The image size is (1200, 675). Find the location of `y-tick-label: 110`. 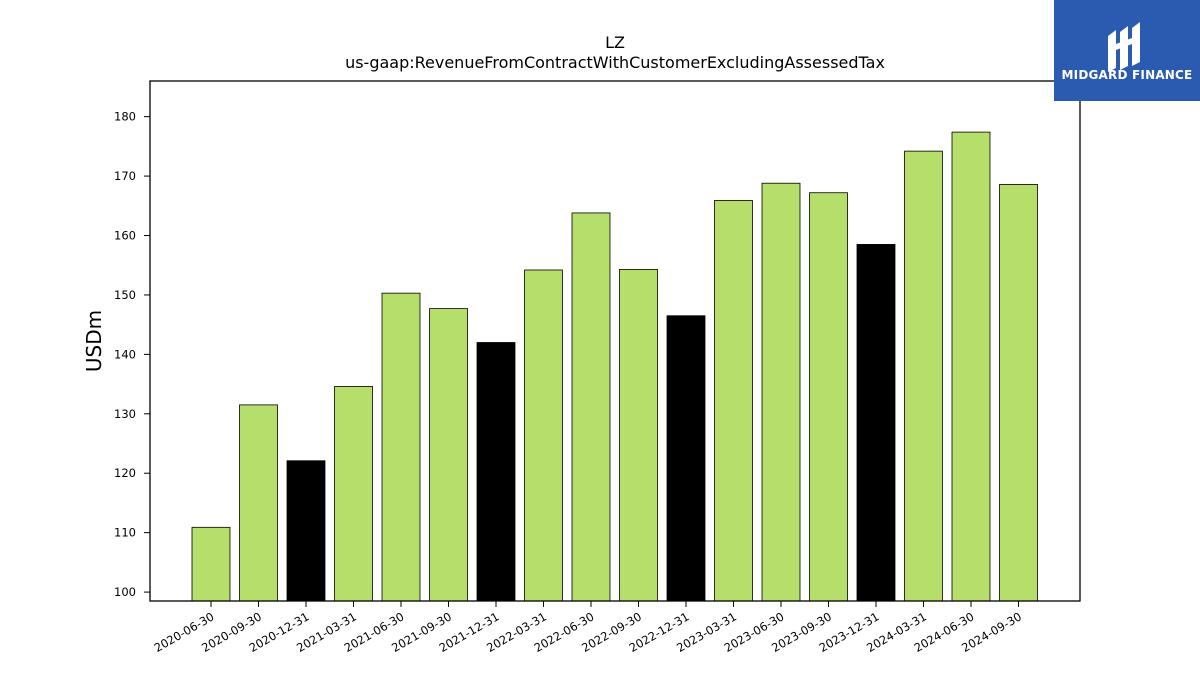

y-tick-label: 110 is located at coordinates (125, 533).